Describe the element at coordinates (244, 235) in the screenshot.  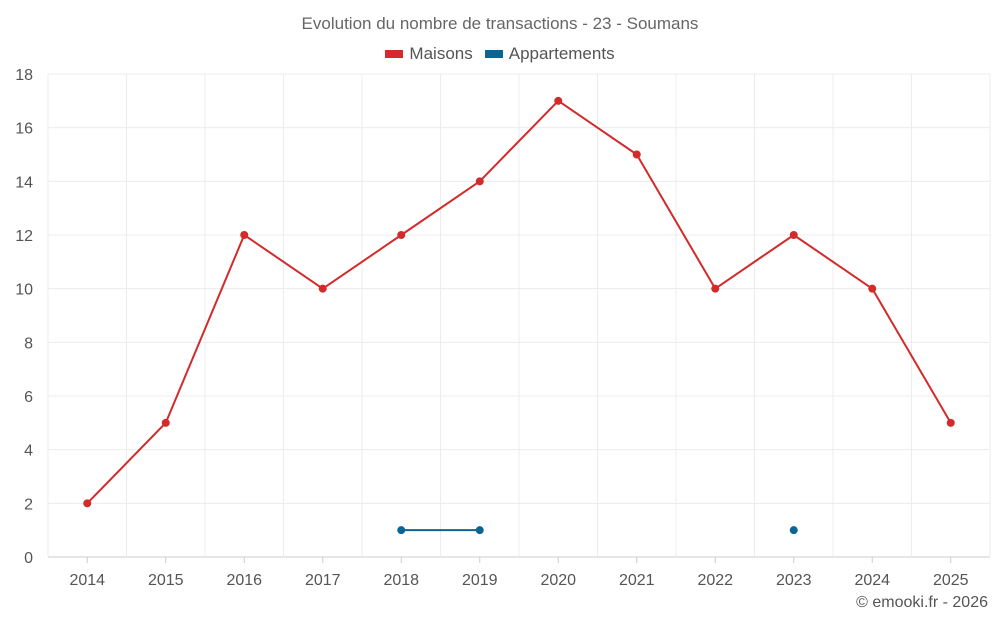
I see `data-point-maisons-2016` at that location.